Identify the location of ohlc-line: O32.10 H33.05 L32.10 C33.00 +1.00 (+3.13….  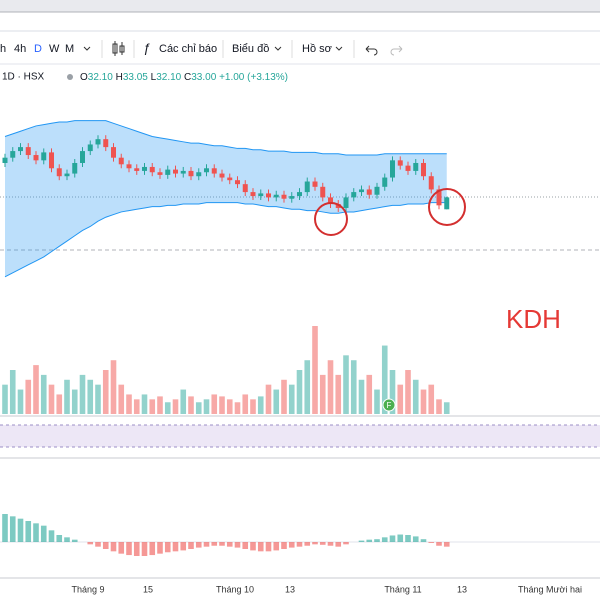
(184, 77).